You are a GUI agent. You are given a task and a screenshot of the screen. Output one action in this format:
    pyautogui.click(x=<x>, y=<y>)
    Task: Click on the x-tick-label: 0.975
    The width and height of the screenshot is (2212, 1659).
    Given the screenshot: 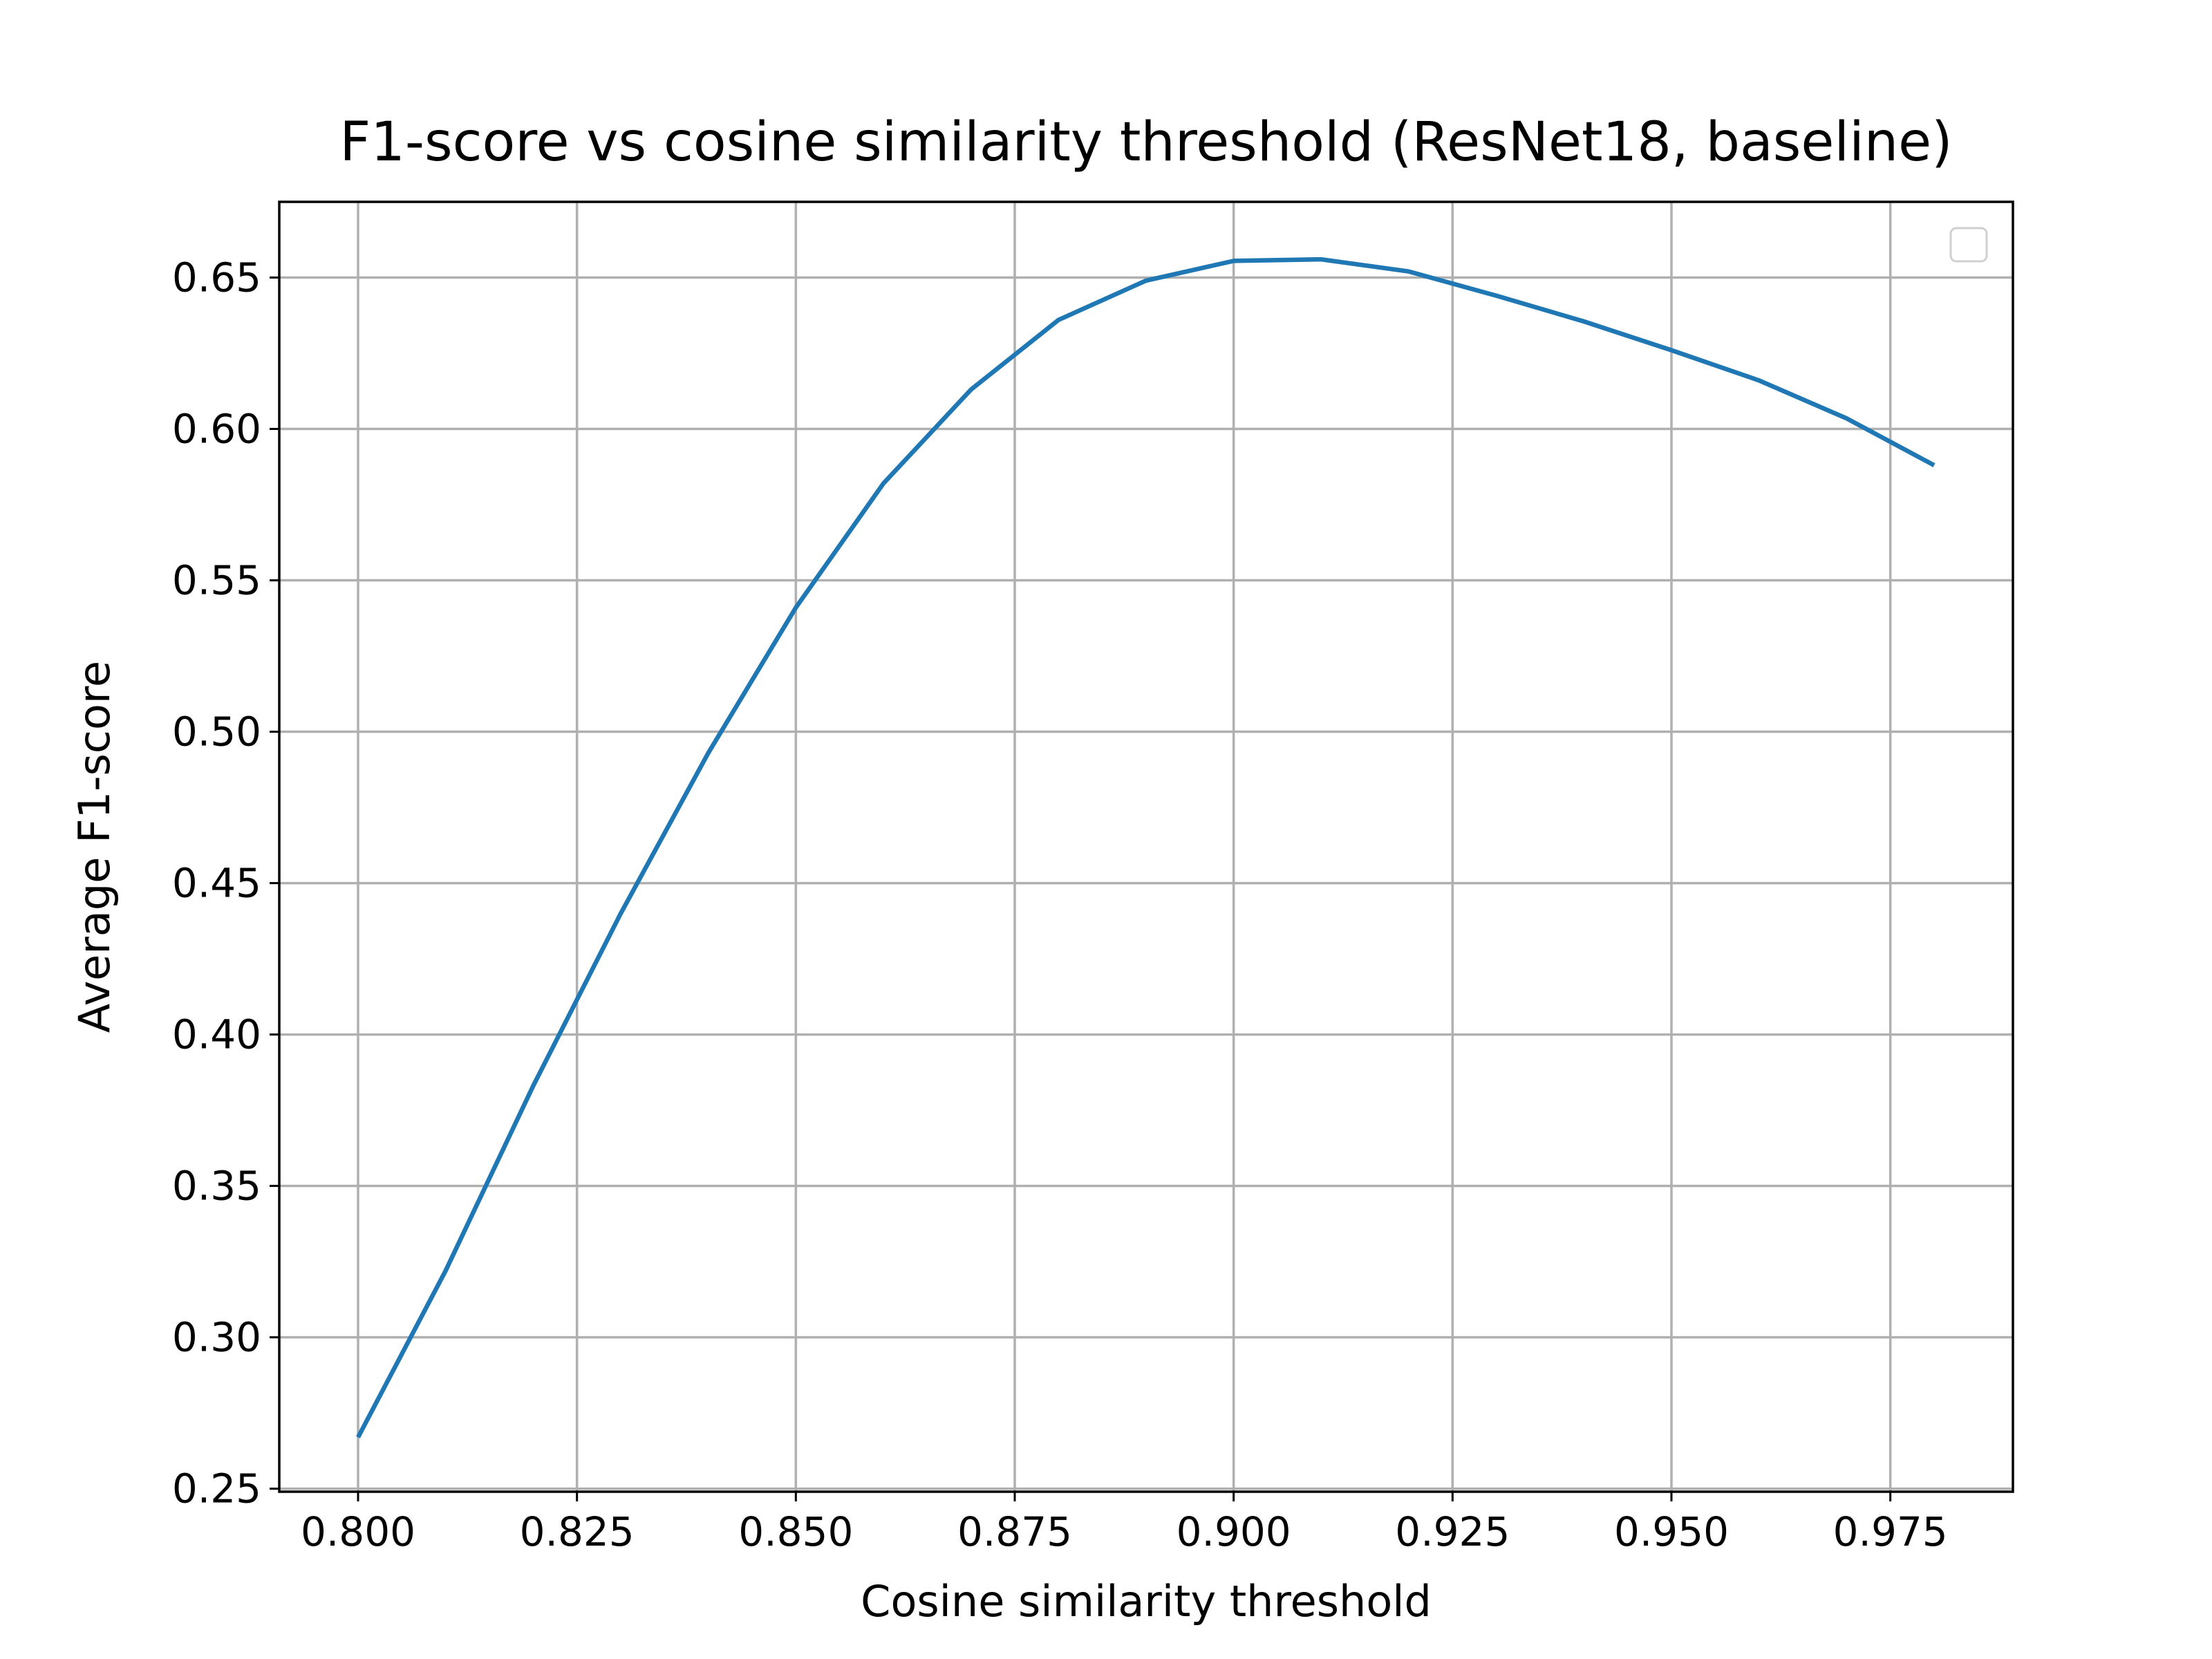 What is the action you would take?
    pyautogui.click(x=1891, y=1531)
    